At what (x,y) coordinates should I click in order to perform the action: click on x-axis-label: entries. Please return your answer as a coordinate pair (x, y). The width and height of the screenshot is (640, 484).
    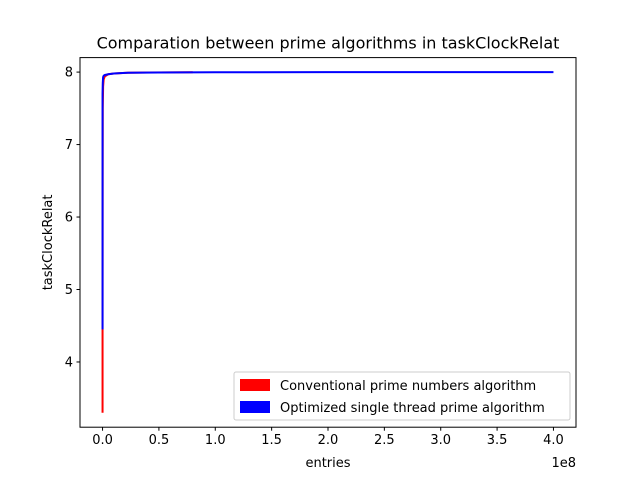
    Looking at the image, I should click on (327, 463).